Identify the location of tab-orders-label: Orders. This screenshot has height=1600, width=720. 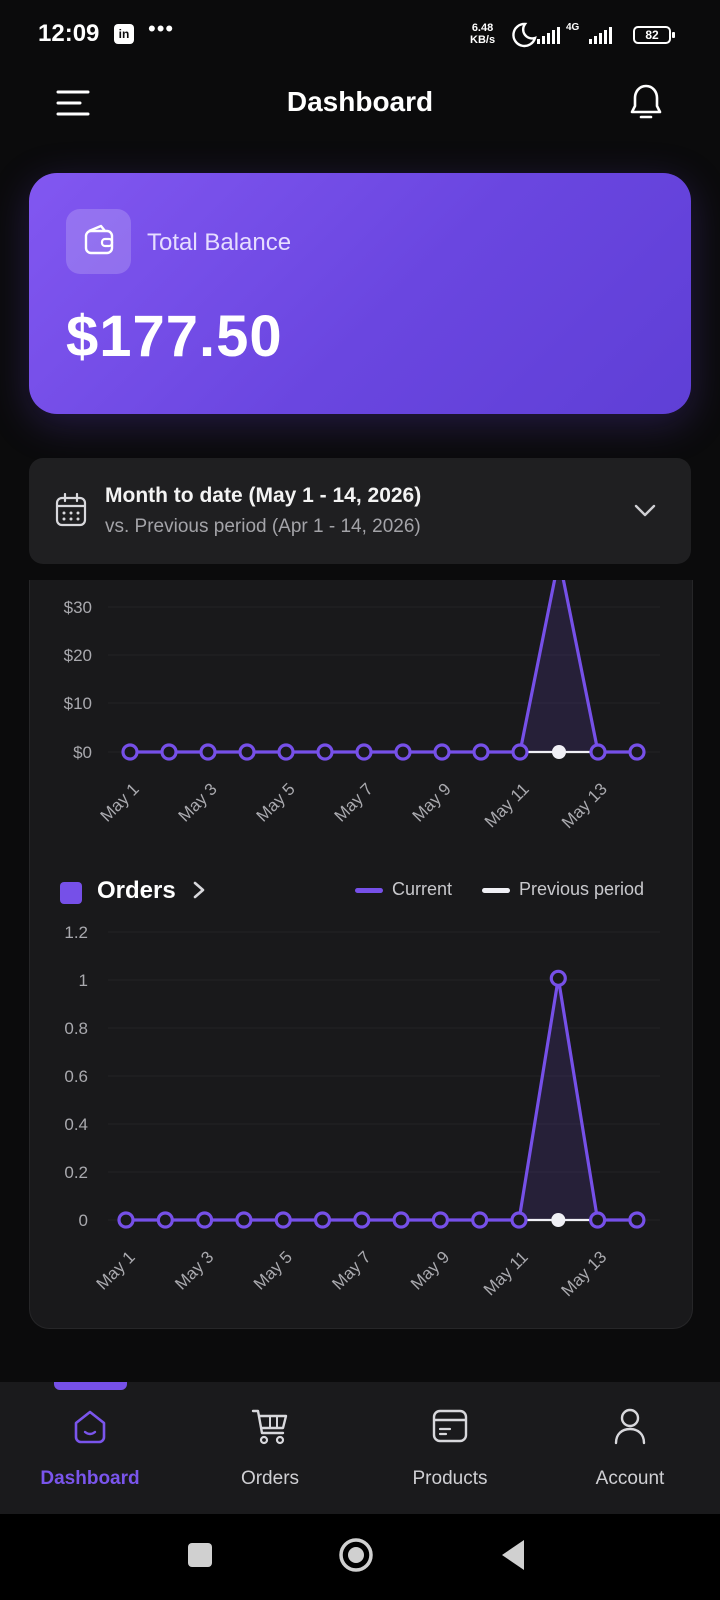
(270, 1478).